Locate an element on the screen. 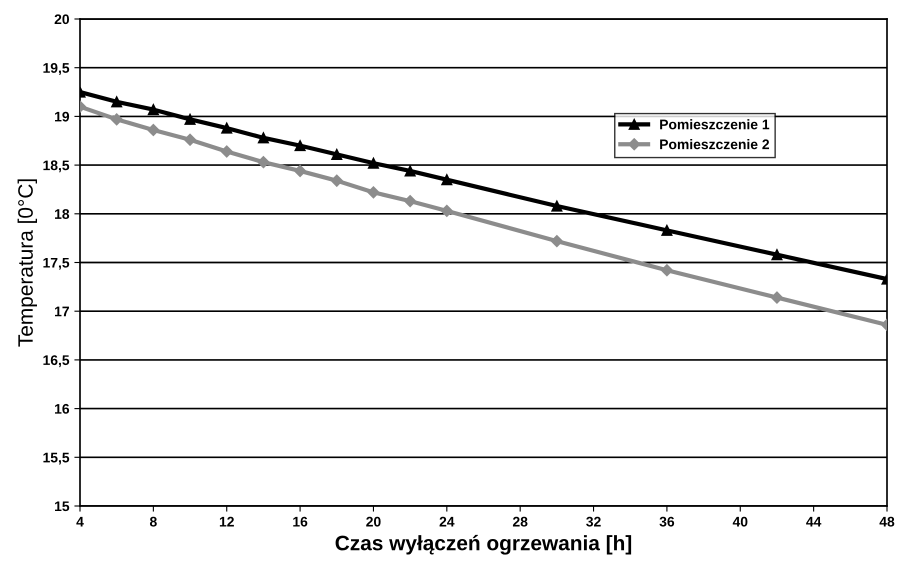 The image size is (897, 571). x-tick-label: 40 is located at coordinates (740, 521).